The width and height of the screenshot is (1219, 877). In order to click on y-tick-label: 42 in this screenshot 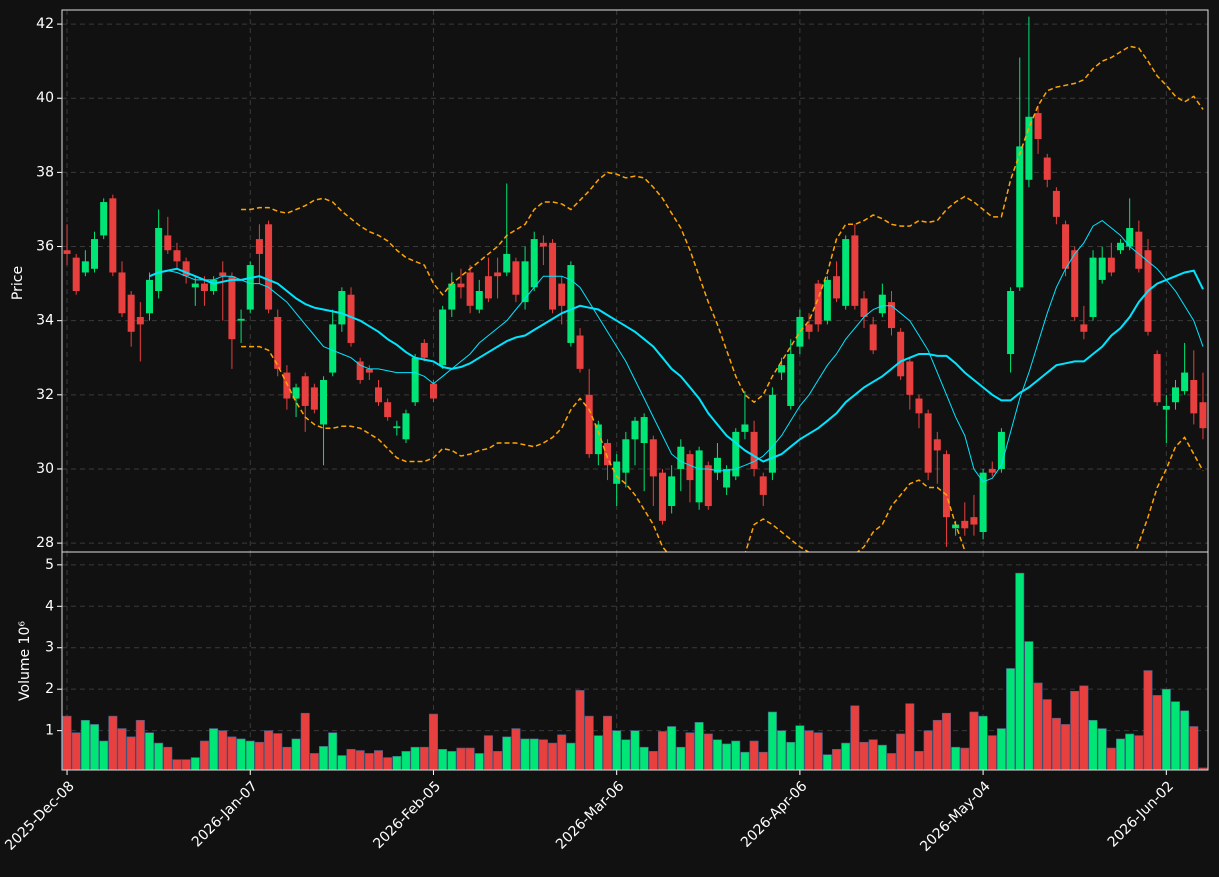, I will do `click(45, 24)`.